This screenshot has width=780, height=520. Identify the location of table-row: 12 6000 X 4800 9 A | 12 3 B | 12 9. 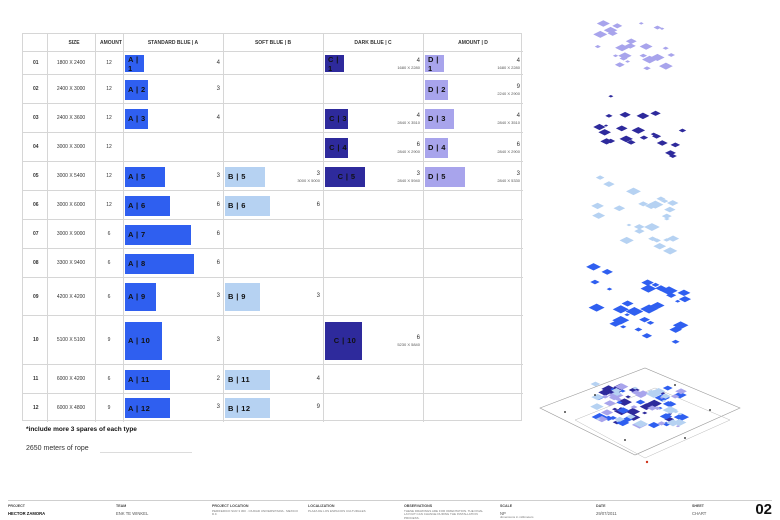
(273, 408).